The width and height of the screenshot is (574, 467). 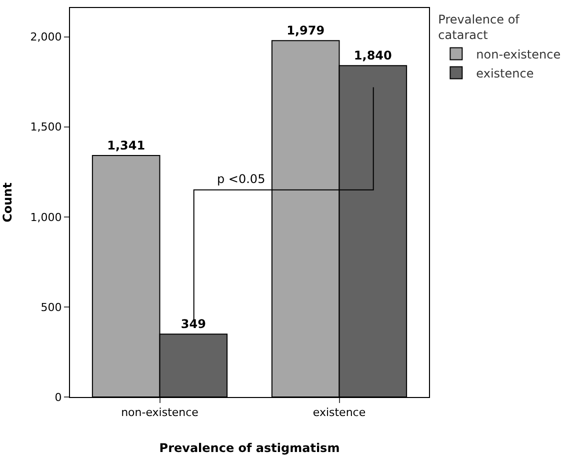 I want to click on y-tick-label: 500, so click(x=51, y=307).